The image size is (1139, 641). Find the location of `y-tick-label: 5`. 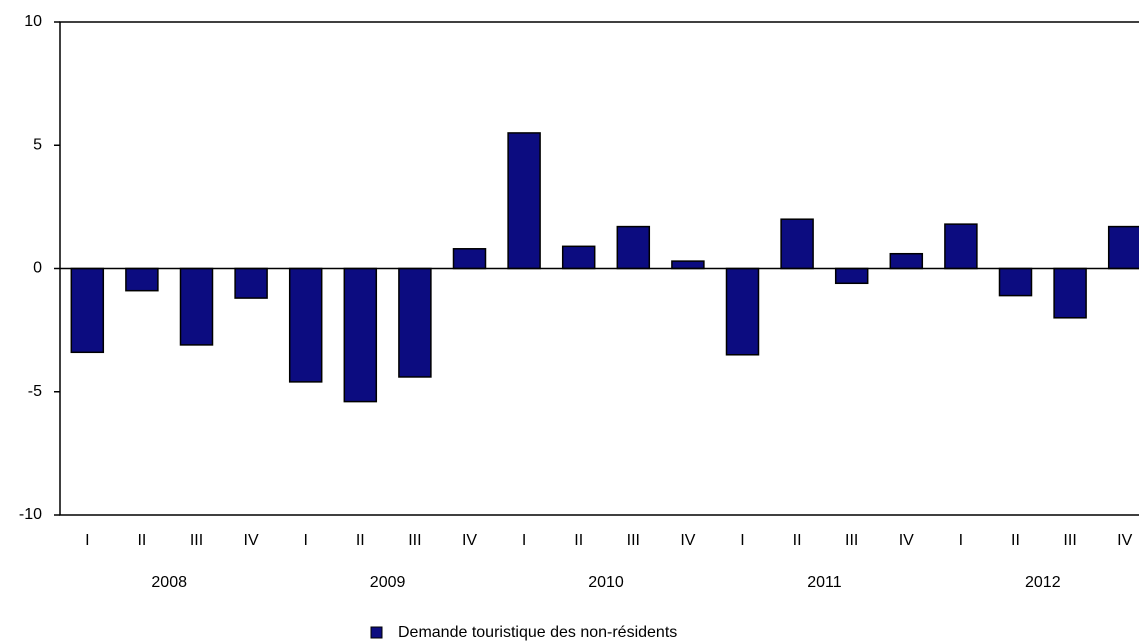

y-tick-label: 5 is located at coordinates (37, 144).